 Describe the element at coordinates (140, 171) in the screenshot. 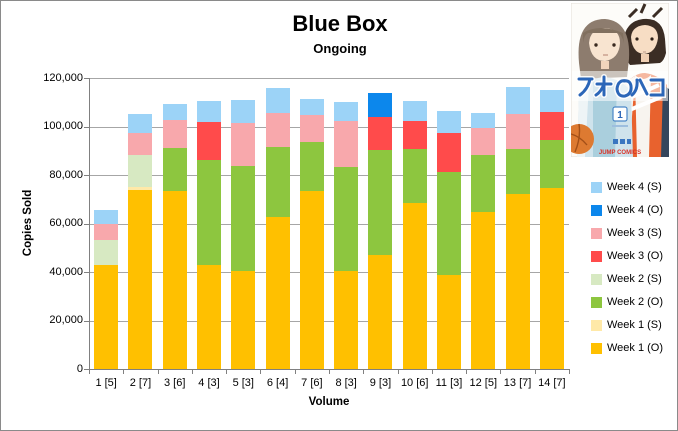

I see `bar-segment-week2s` at that location.